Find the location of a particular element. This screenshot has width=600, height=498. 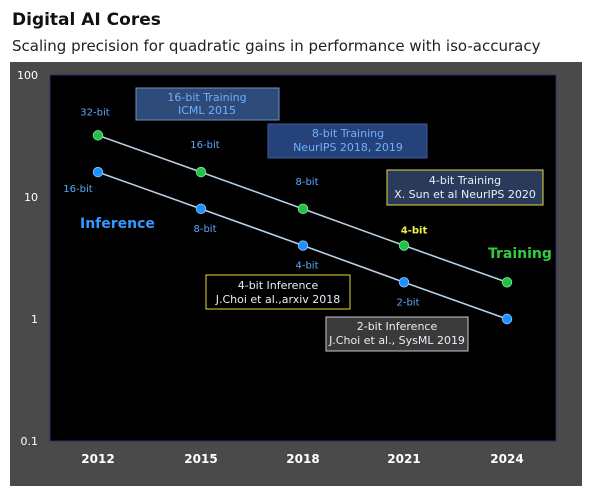

point-label: 32-bit is located at coordinates (94, 112).